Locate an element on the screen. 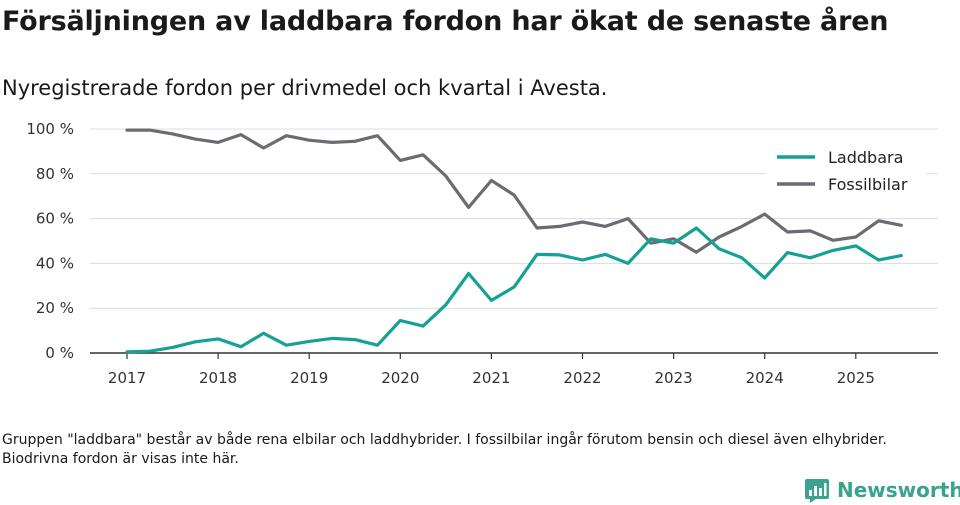 The height and width of the screenshot is (505, 960). x-tick-label-2019: 2019 is located at coordinates (309, 378).